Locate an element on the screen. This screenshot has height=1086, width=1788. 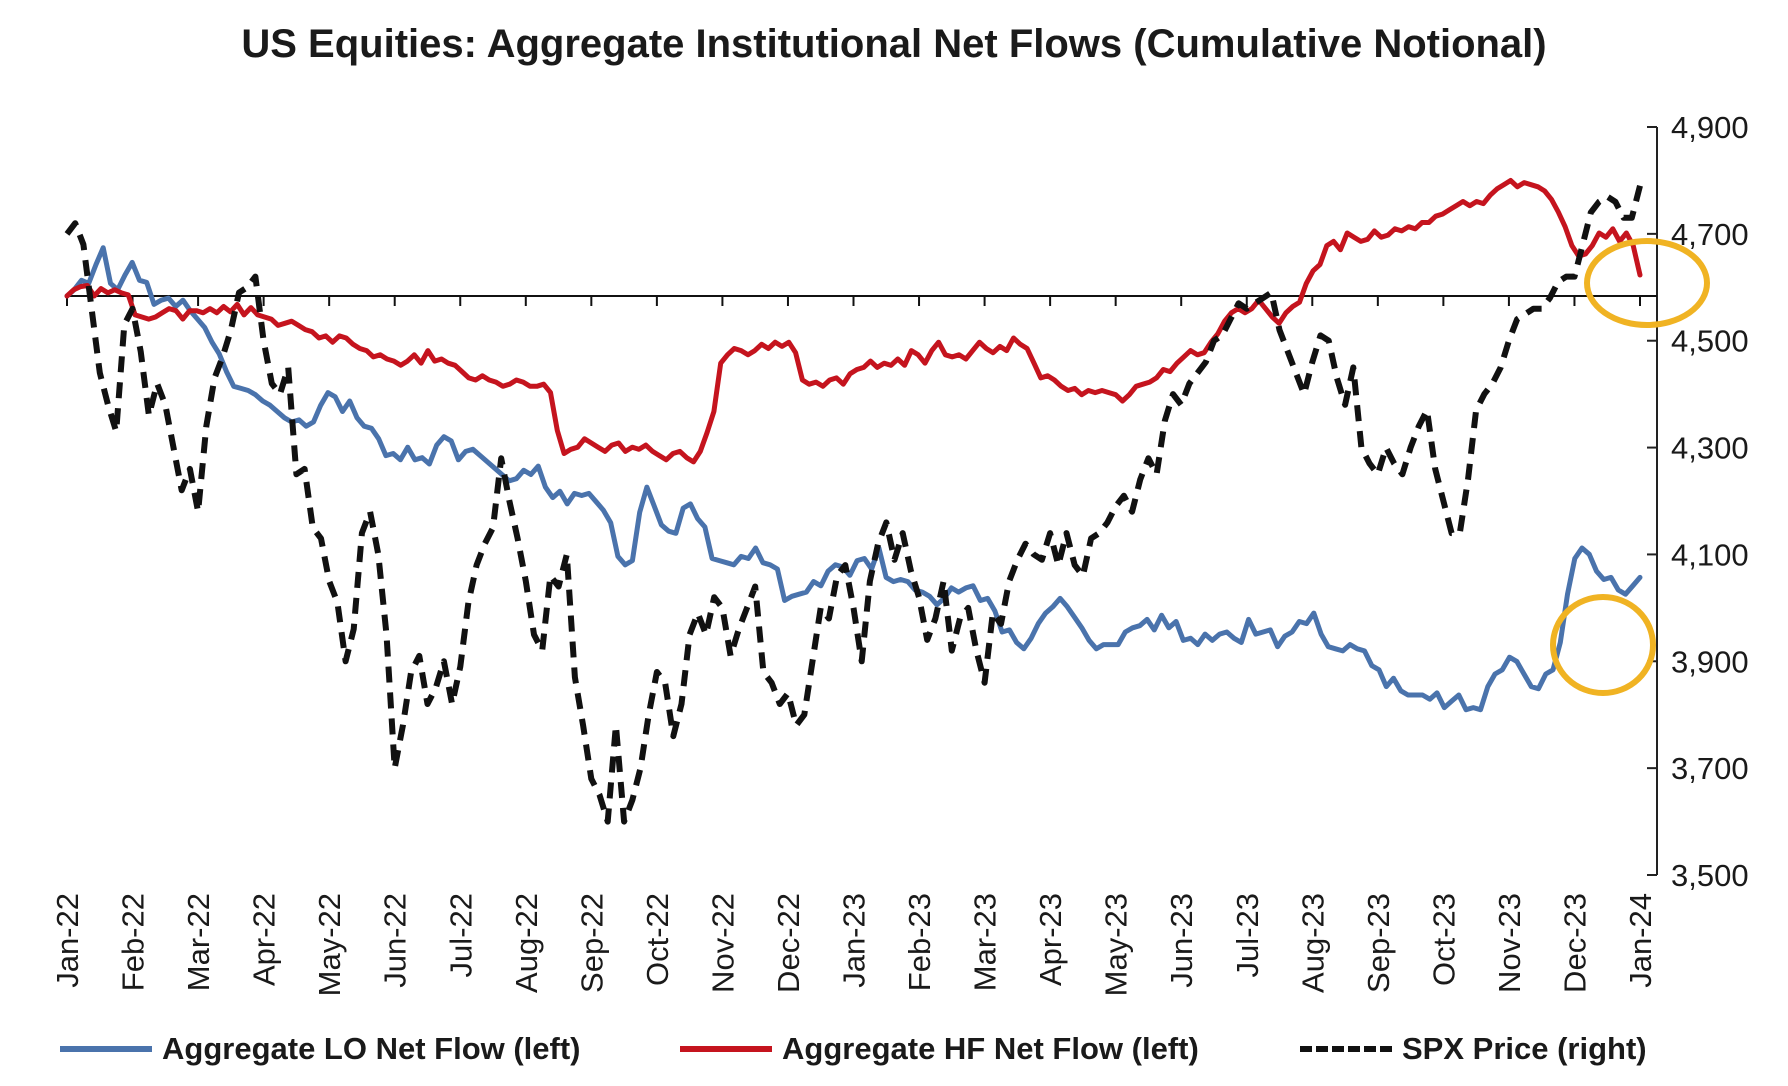
x-axis-tick-label: Jun-23 is located at coordinates (1181, 940).